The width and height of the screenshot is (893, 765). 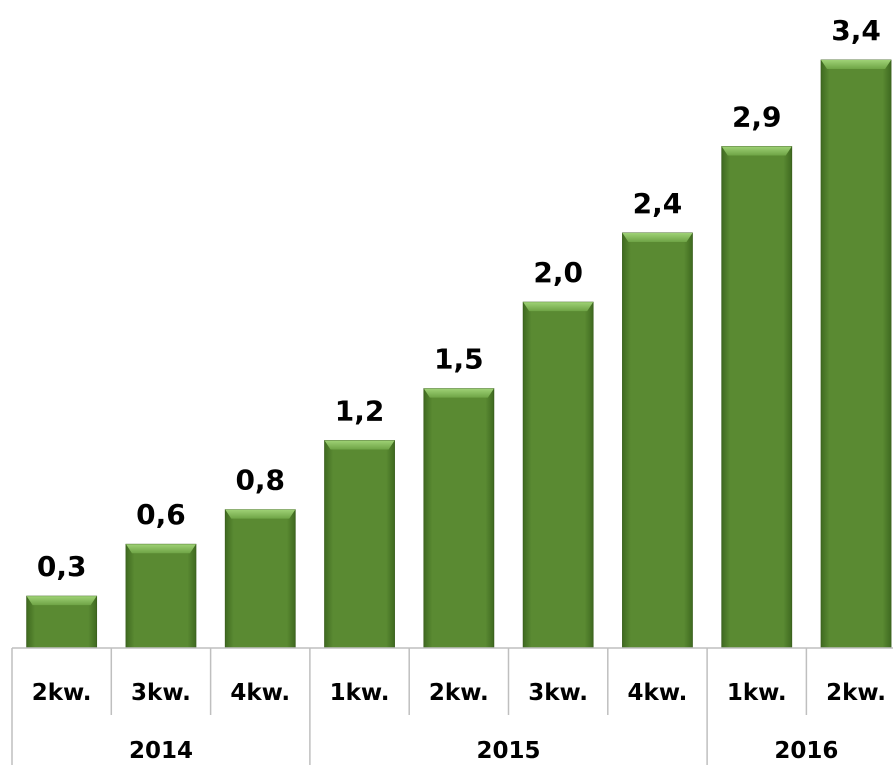 I want to click on year-label: 2015, so click(x=508, y=751).